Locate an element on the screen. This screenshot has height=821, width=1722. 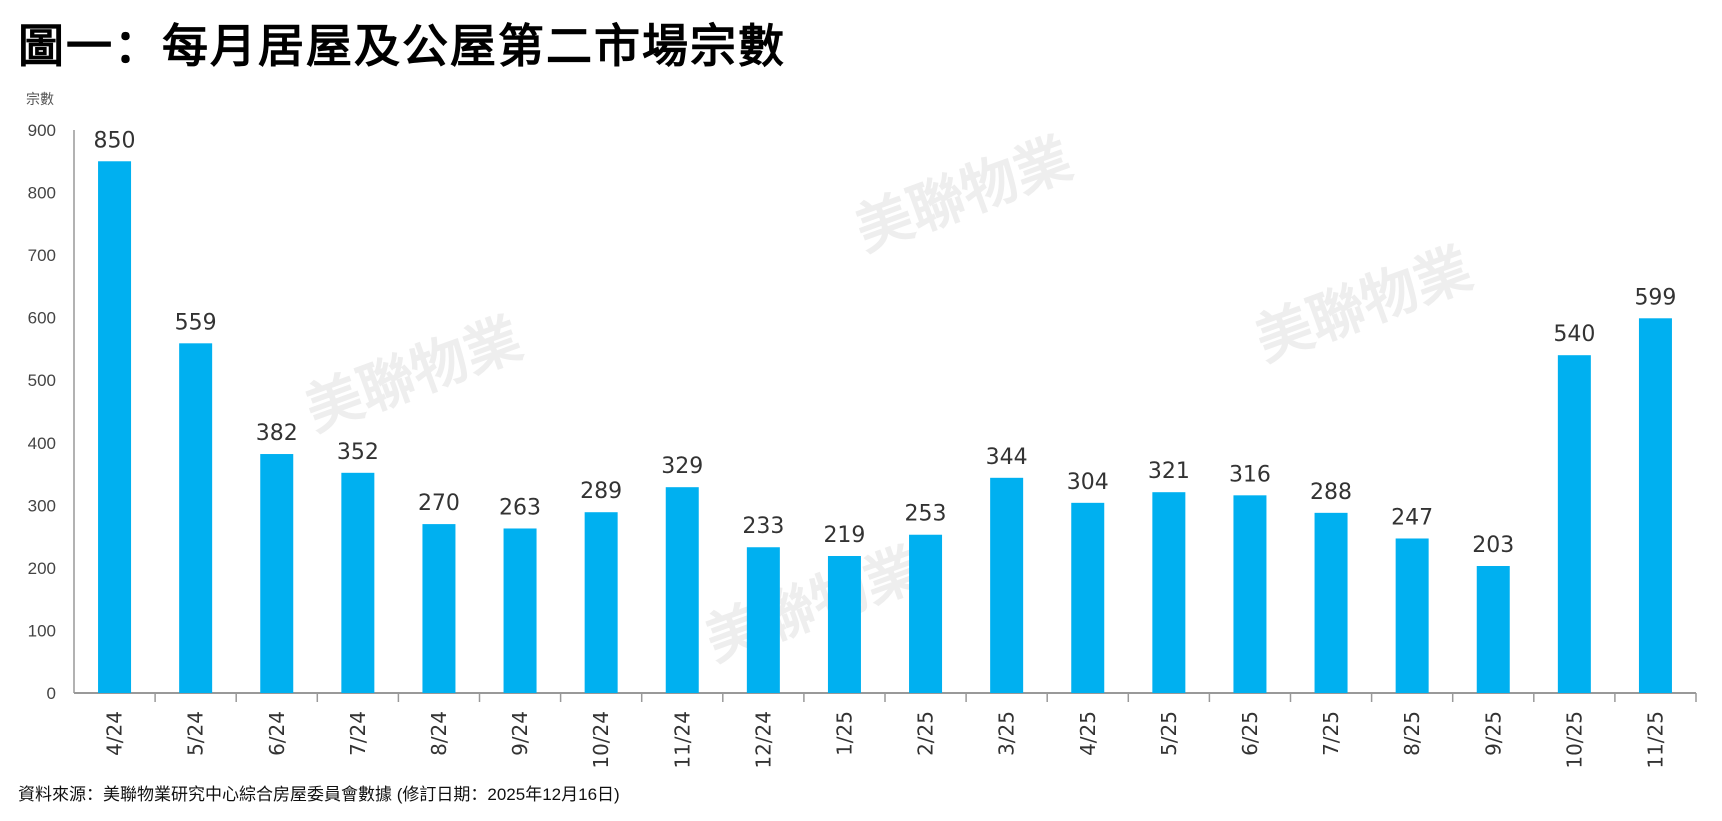
x-tick-label: 4/24 is located at coordinates (115, 733).